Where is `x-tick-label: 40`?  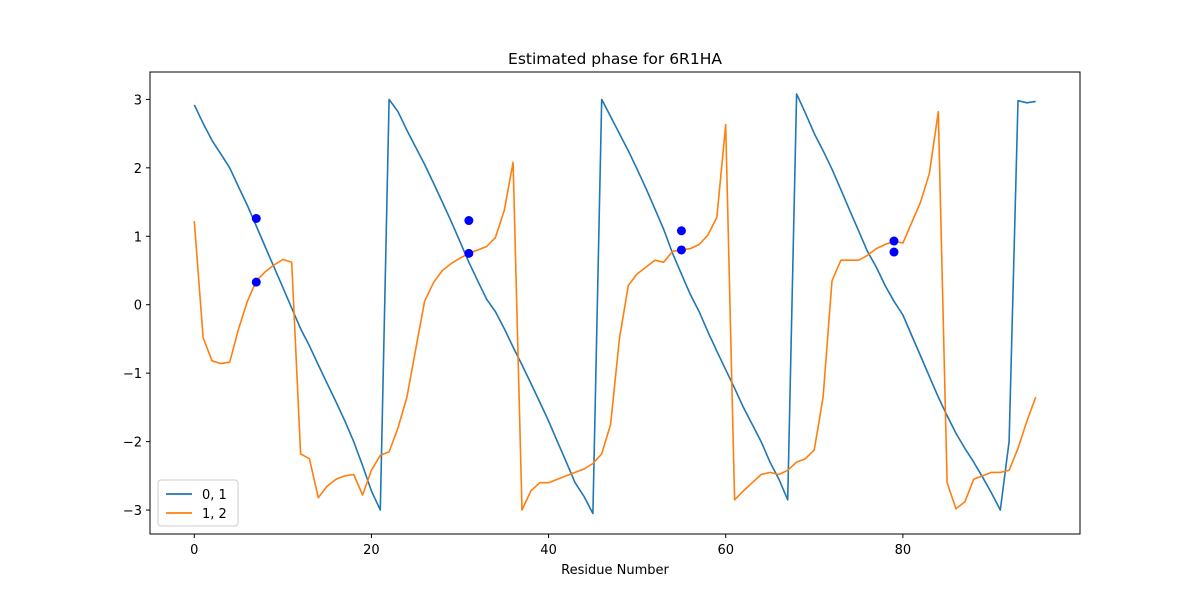 x-tick-label: 40 is located at coordinates (548, 550).